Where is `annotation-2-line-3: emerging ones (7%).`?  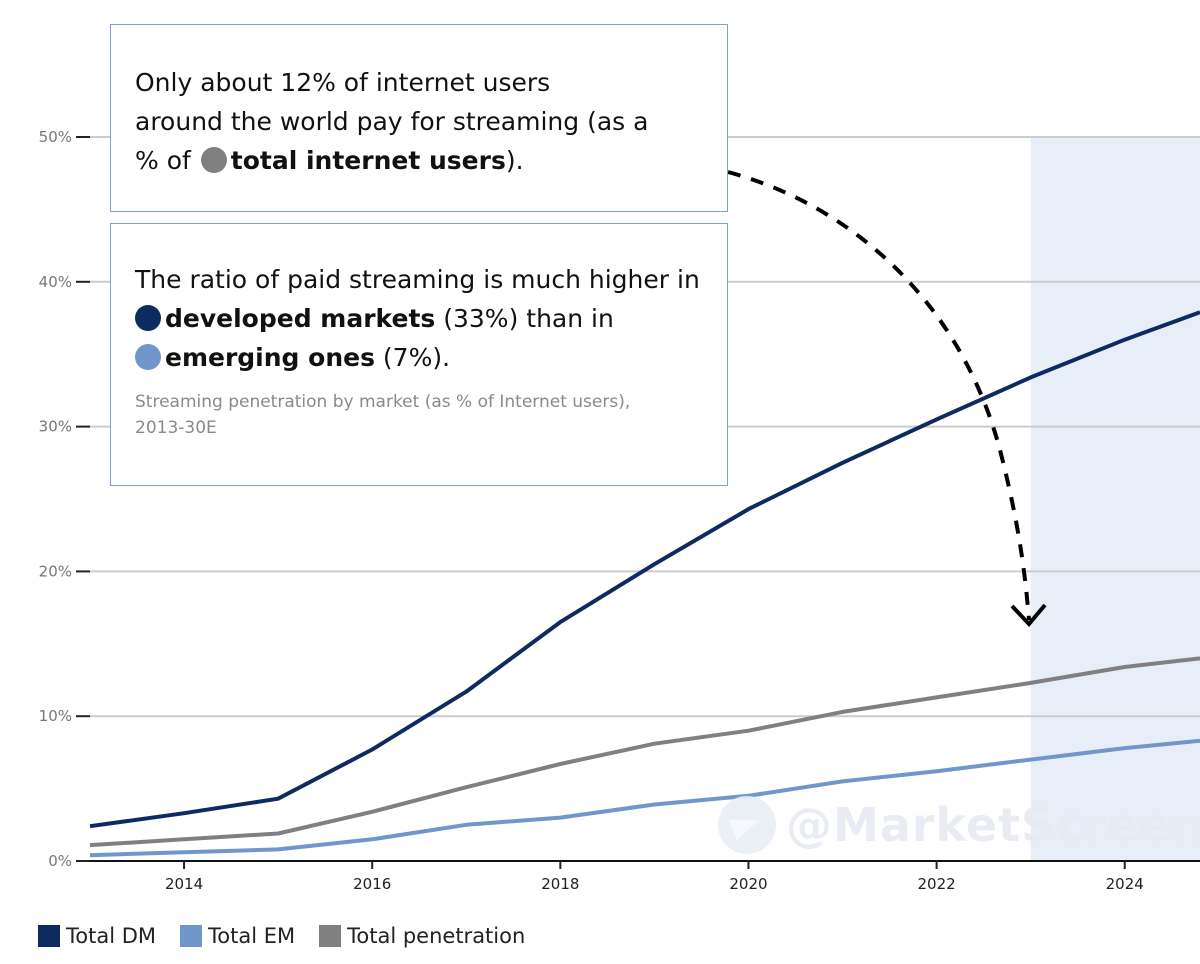
annotation-2-line-3: emerging ones (7%). is located at coordinates (419, 357).